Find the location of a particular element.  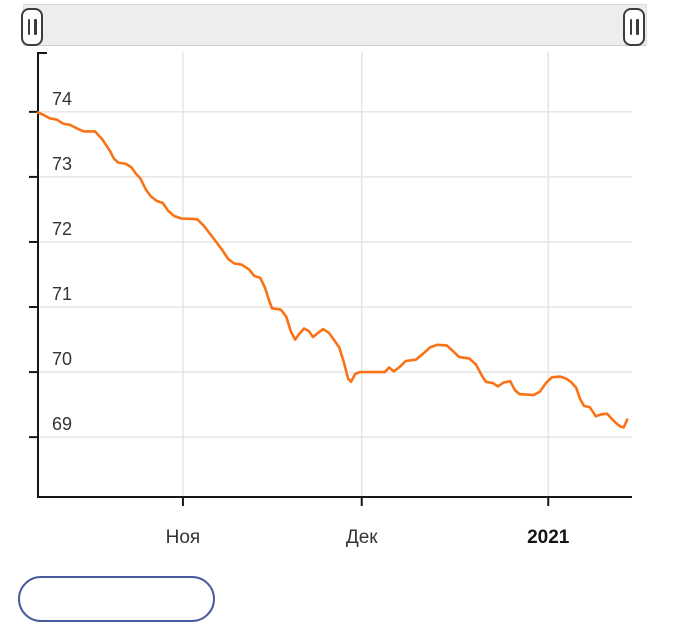

y-tick-label: 71 is located at coordinates (62, 294).